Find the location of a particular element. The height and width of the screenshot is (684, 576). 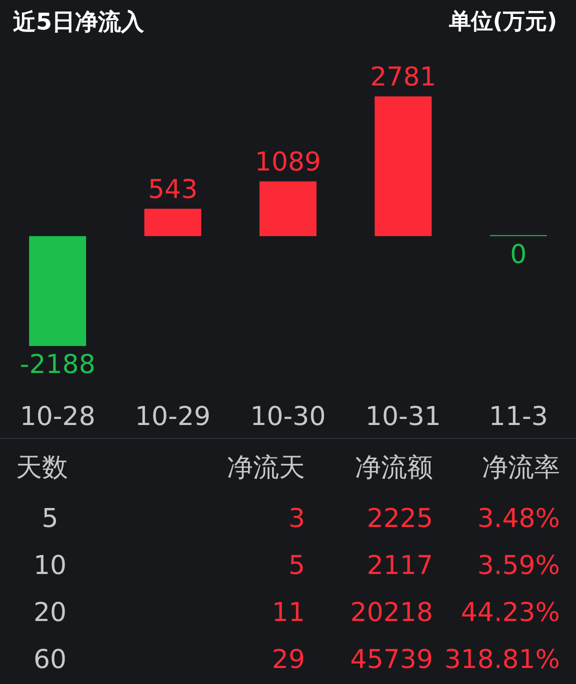

text: 10 is located at coordinates (50, 565).